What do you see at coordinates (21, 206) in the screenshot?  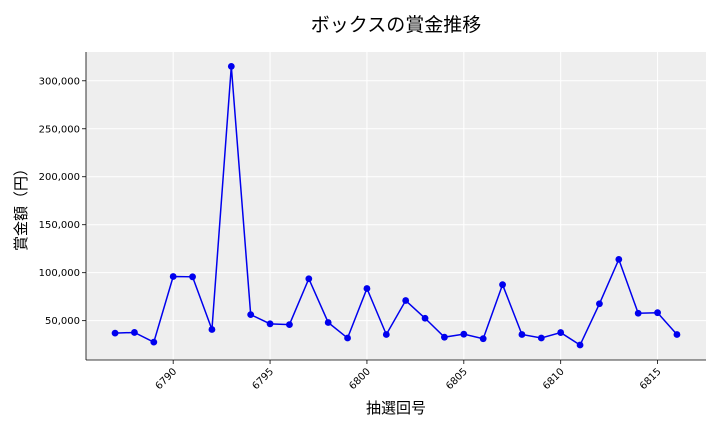 I see `y-axis-label: 賞金額（円）` at bounding box center [21, 206].